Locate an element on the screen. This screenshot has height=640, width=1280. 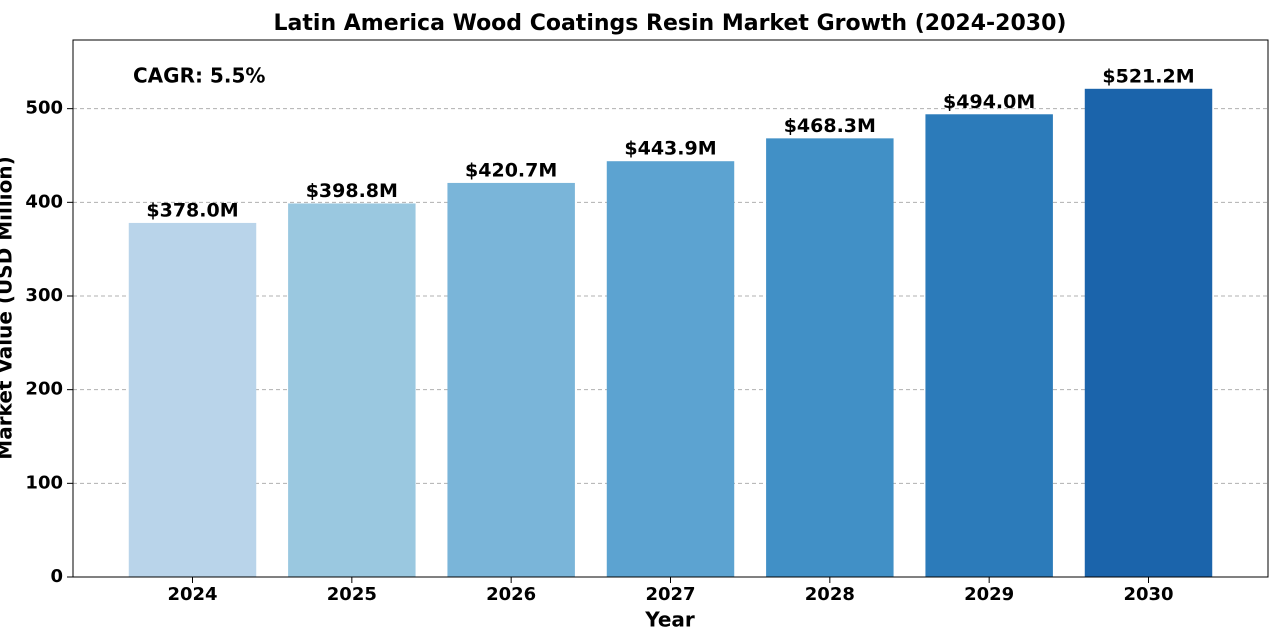
y-tick-label: 400 is located at coordinates (44, 201).